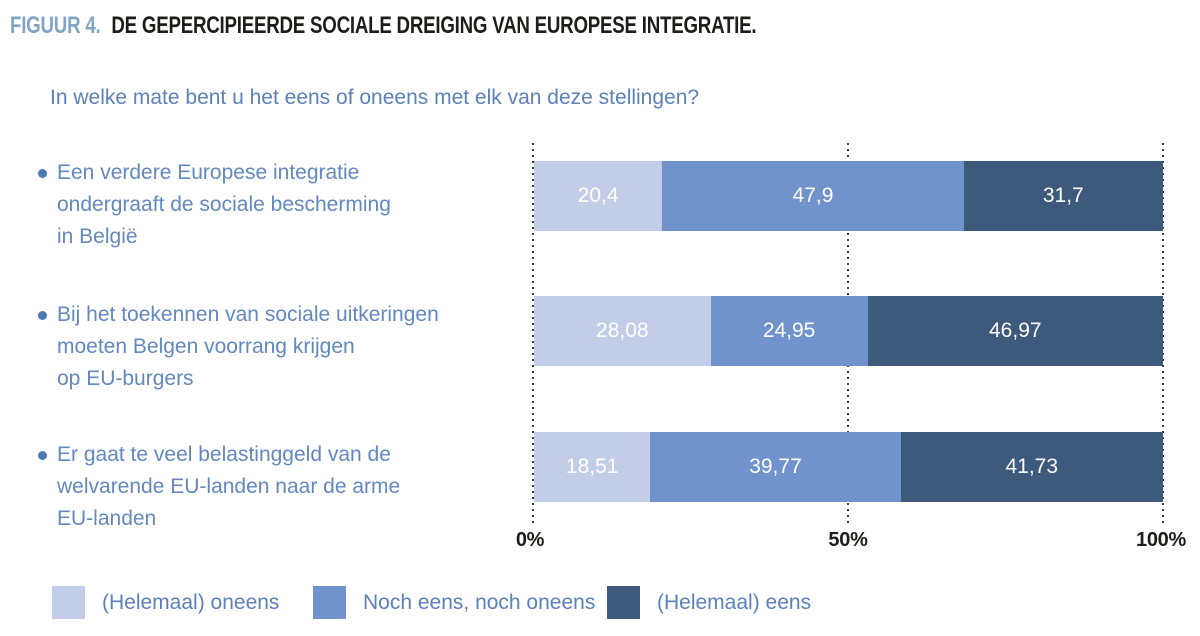 This screenshot has height=636, width=1200. I want to click on bar-segment: 18,51, so click(592, 467).